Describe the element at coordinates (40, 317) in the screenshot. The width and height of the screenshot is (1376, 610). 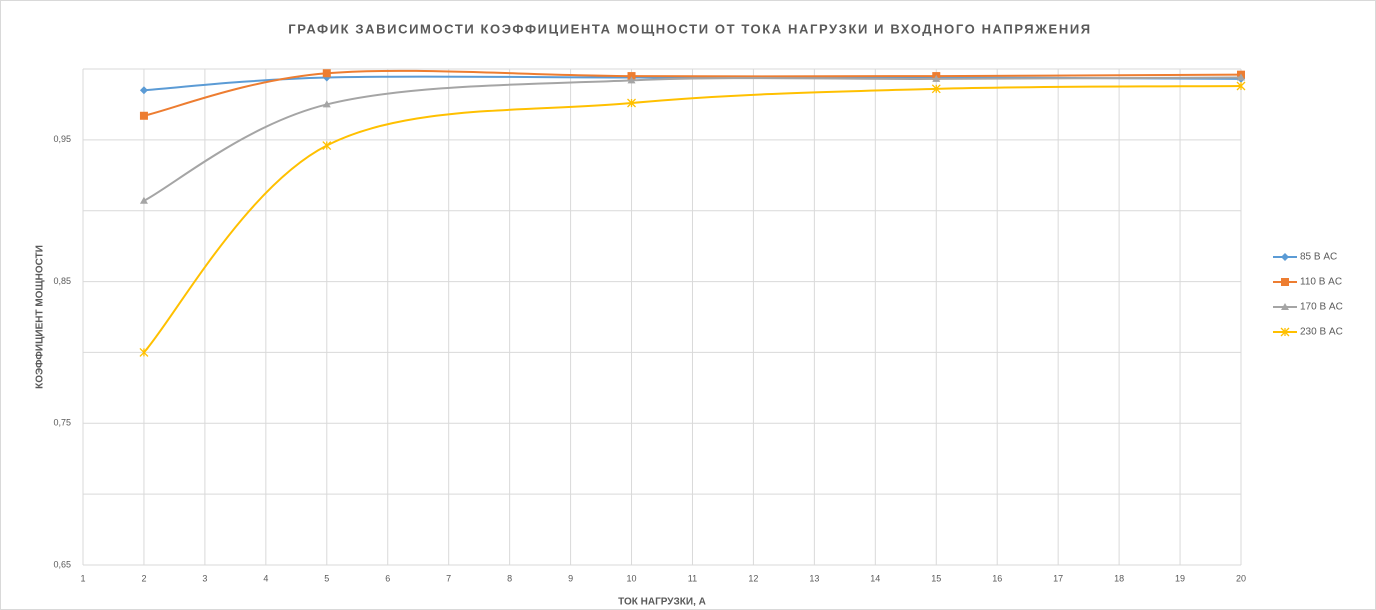
I see `y-axis-title: КОЭФФИЦИЕНТ МОЩНОСТИ` at that location.